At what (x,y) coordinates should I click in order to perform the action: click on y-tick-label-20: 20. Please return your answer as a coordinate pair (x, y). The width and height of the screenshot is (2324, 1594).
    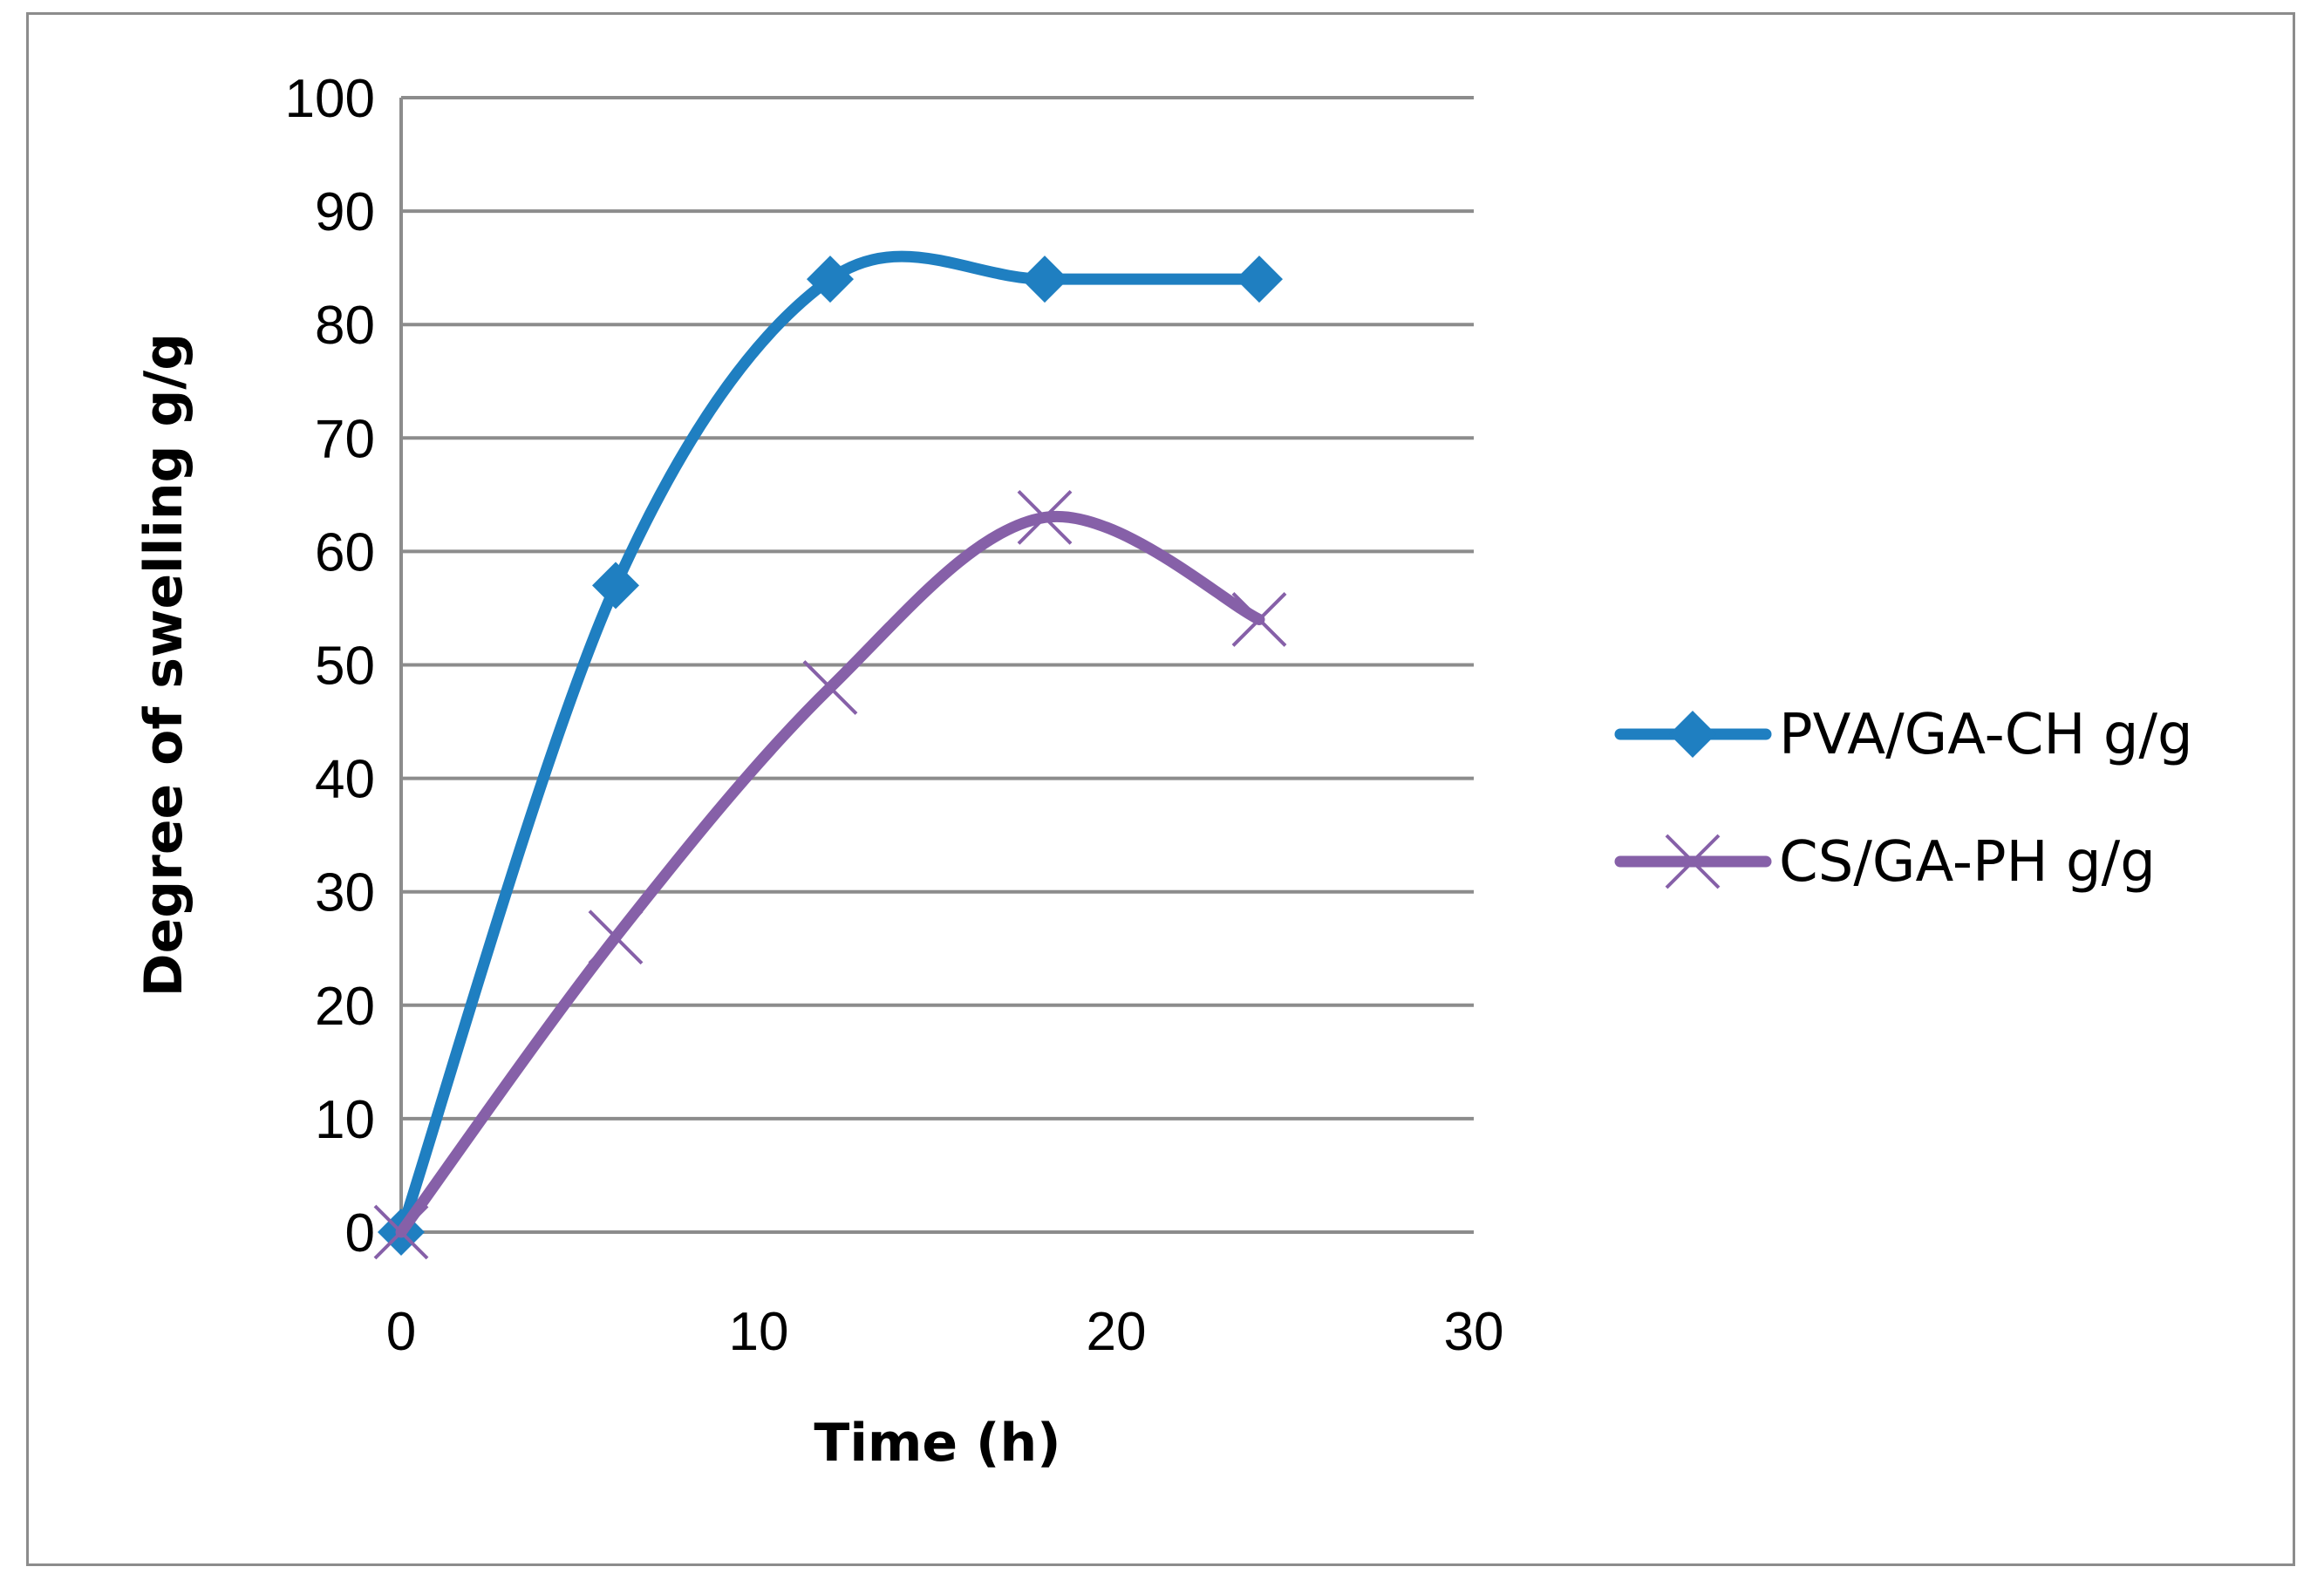
    Looking at the image, I should click on (345, 1007).